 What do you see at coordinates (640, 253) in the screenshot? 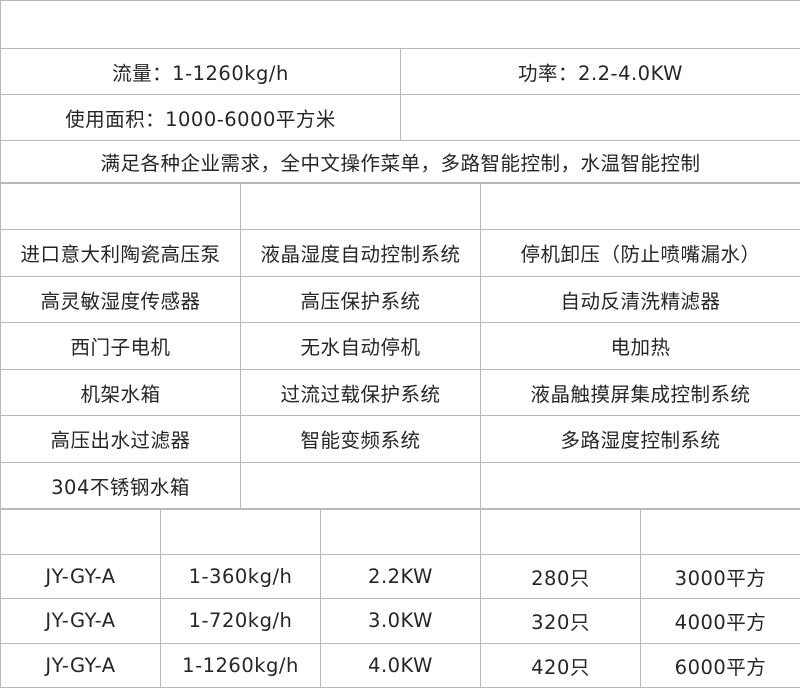
I see `config-cell: 停机卸压（防止喷嘴漏水）` at bounding box center [640, 253].